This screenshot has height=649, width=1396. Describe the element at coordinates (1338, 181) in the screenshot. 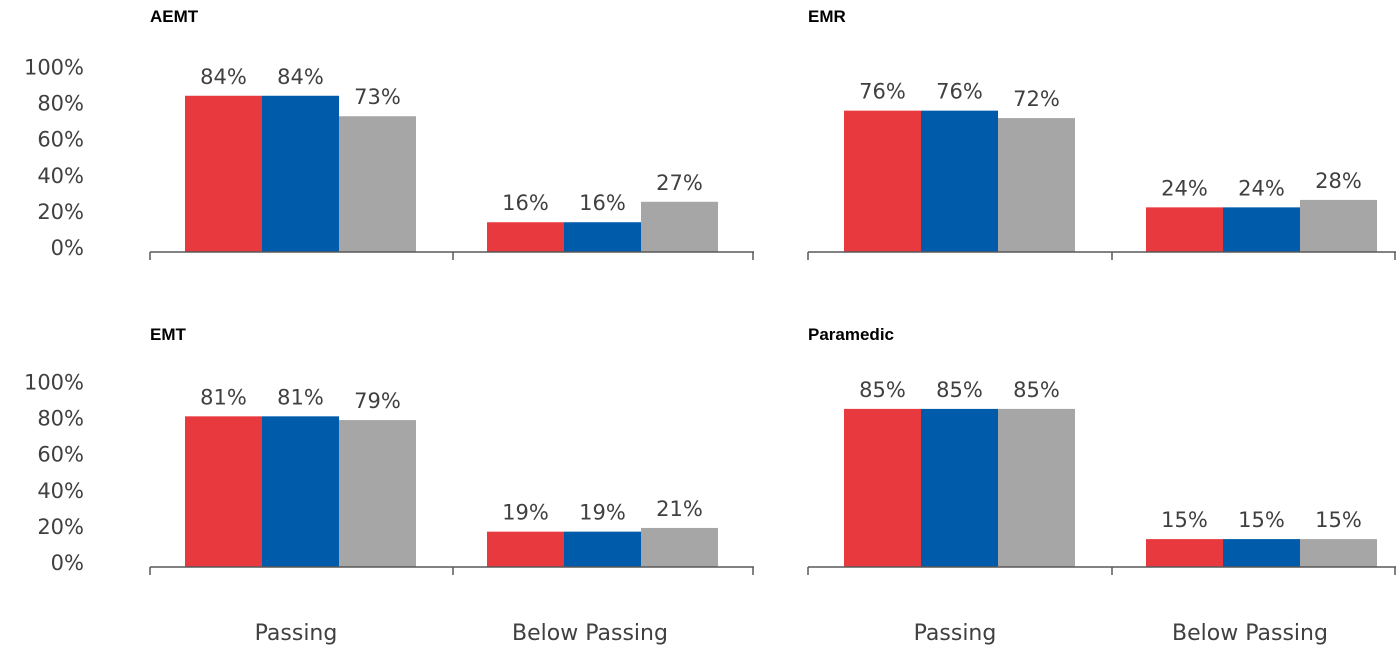

I see `data-label: 28%` at that location.